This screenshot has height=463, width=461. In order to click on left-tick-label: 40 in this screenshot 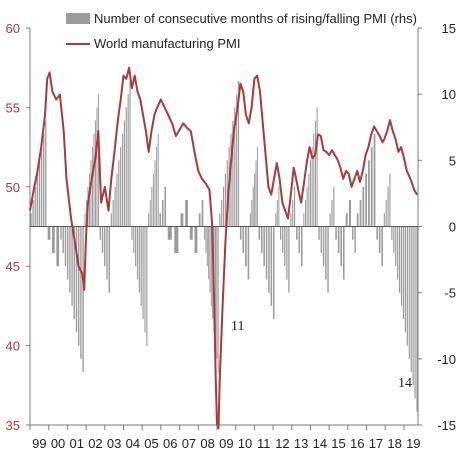, I will do `click(13, 346)`.